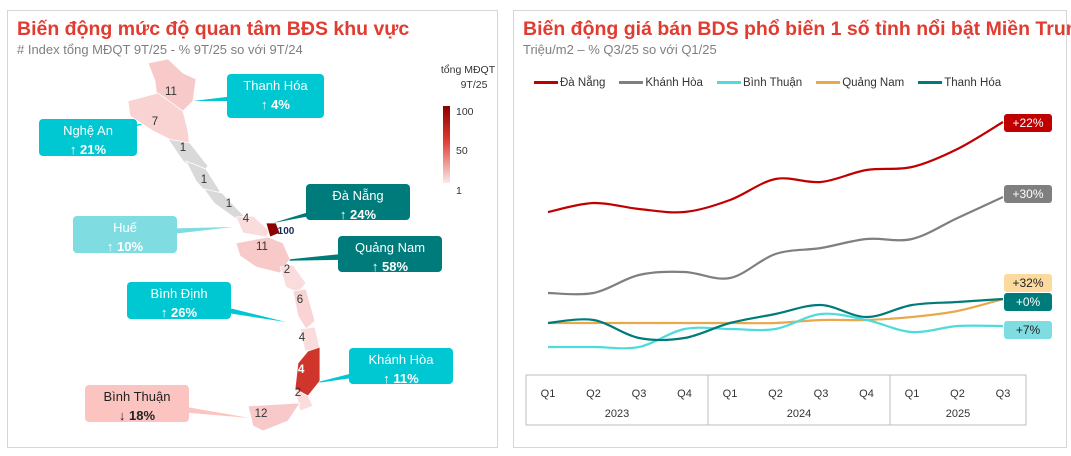 The image size is (1071, 456). Describe the element at coordinates (958, 414) in the screenshot. I see `year-label: 2025` at that location.